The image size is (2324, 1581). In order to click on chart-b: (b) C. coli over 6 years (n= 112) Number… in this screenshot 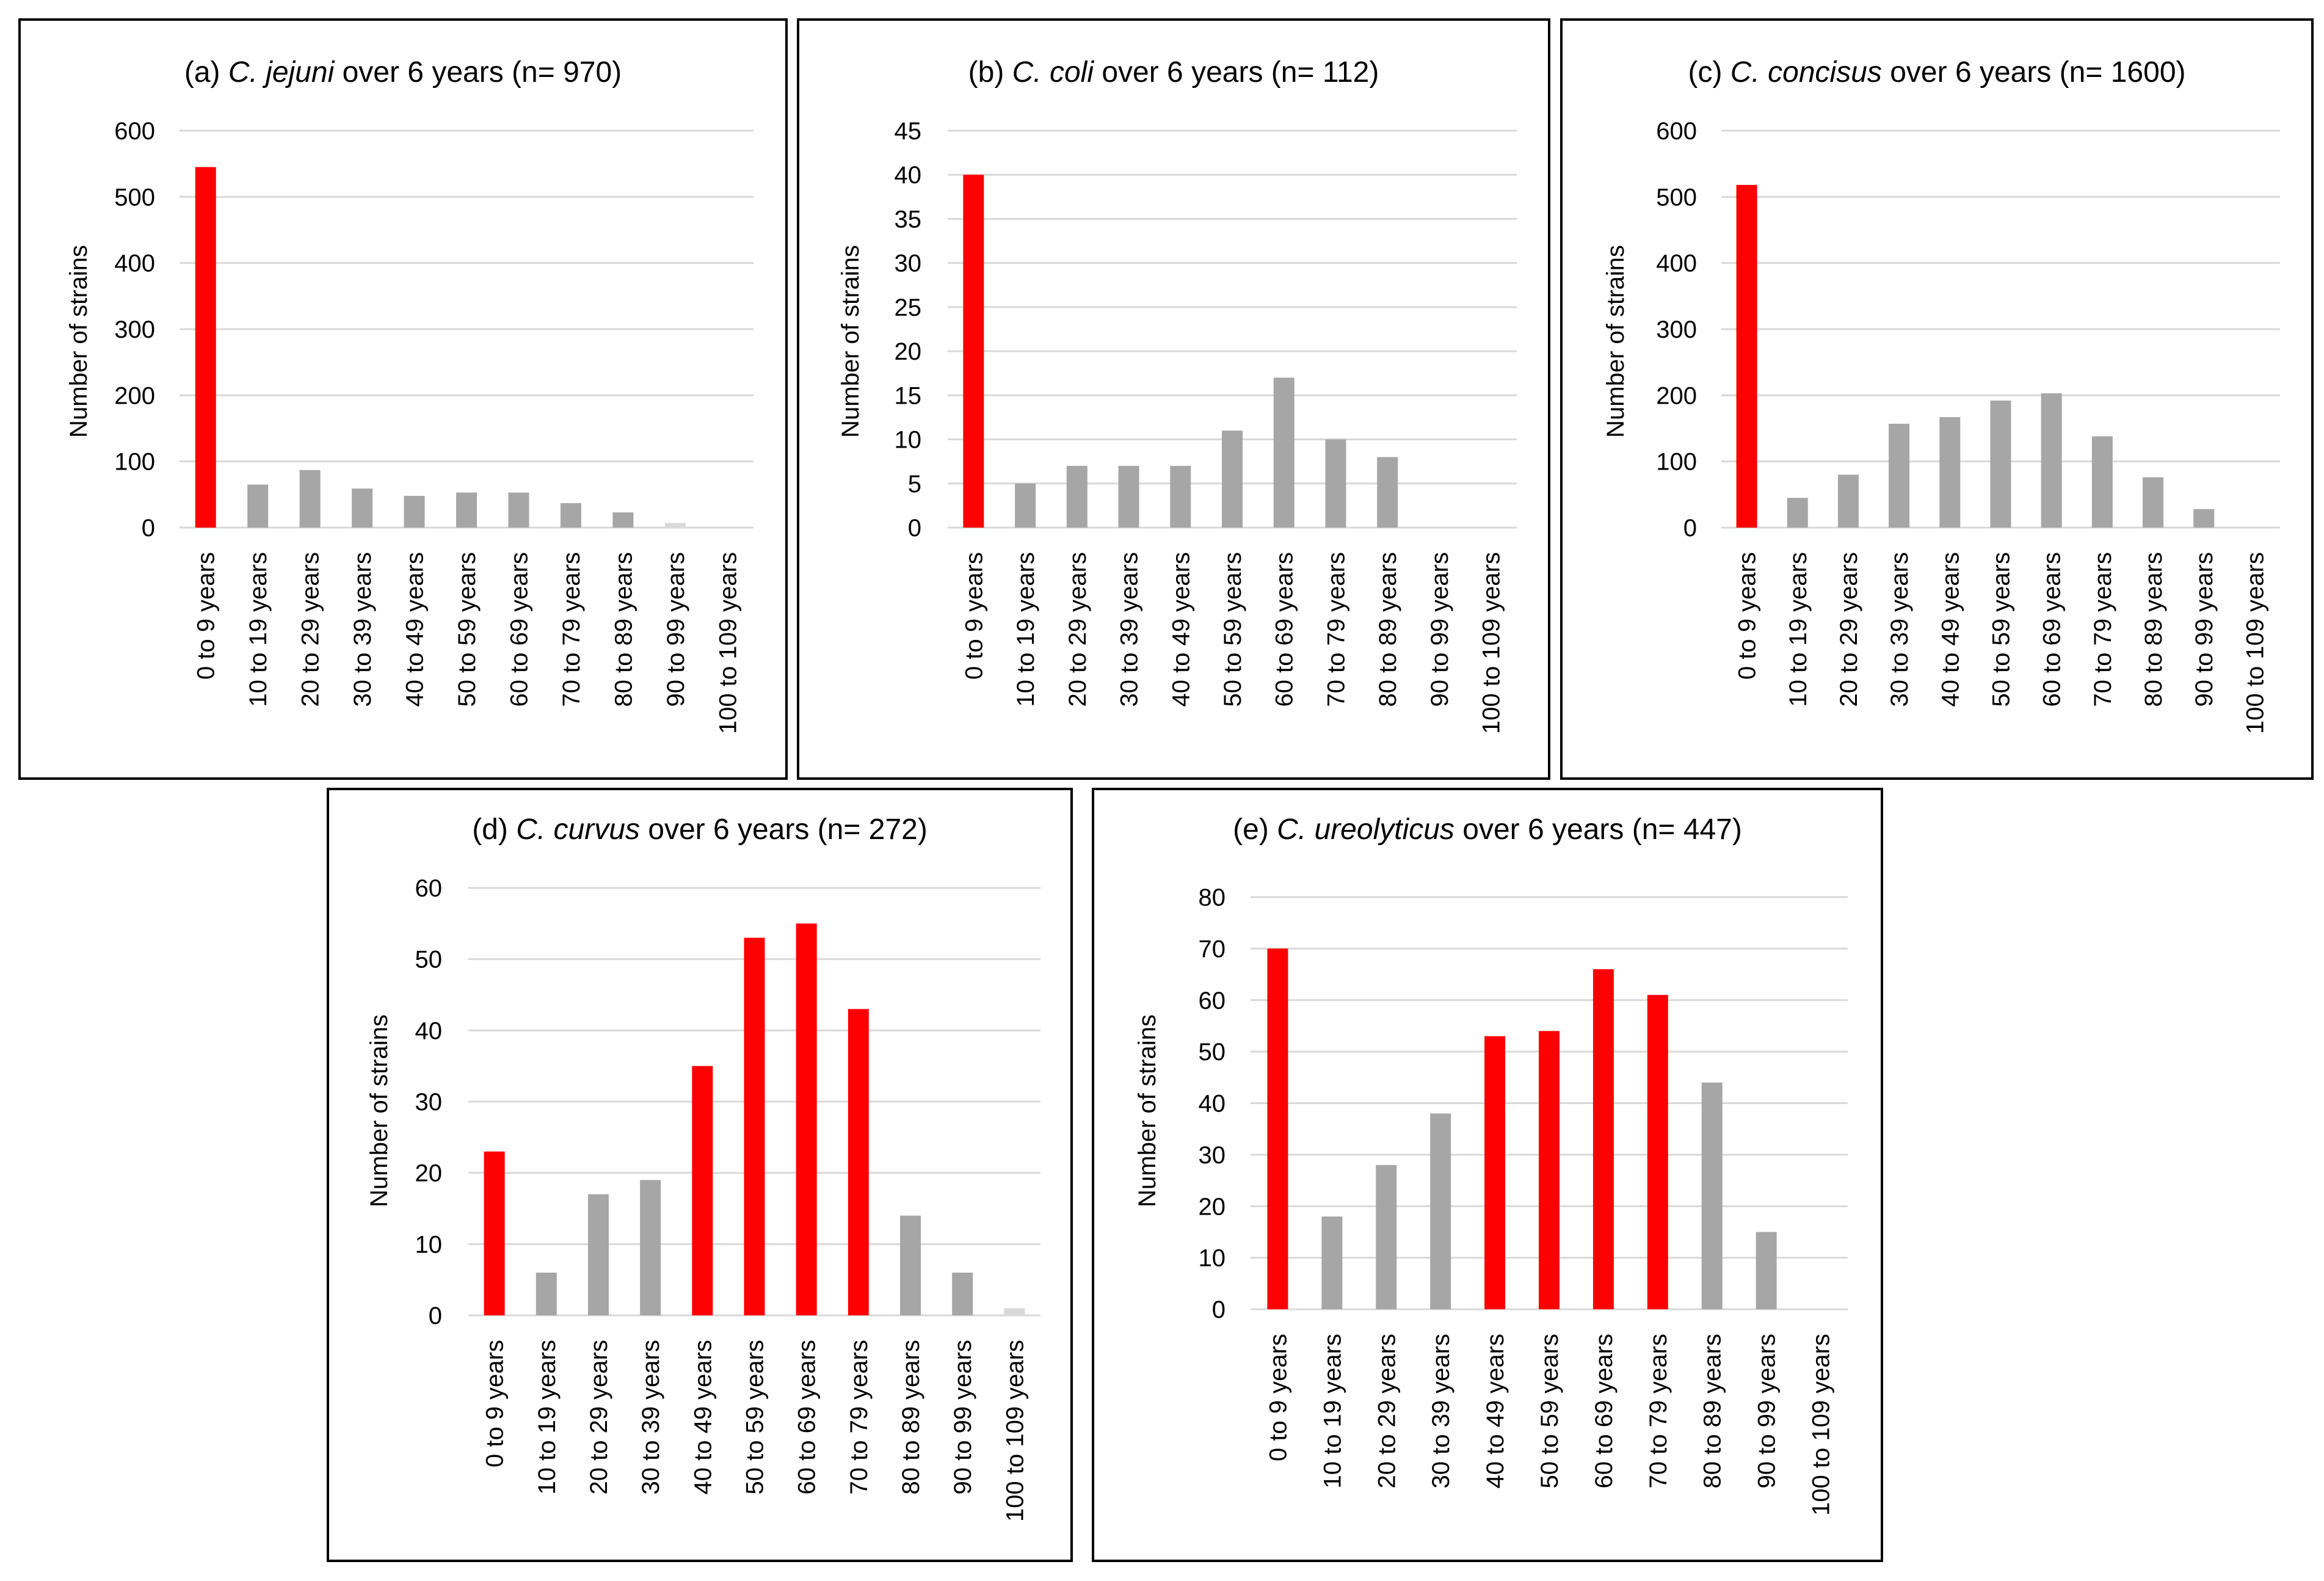, I will do `click(1177, 395)`.